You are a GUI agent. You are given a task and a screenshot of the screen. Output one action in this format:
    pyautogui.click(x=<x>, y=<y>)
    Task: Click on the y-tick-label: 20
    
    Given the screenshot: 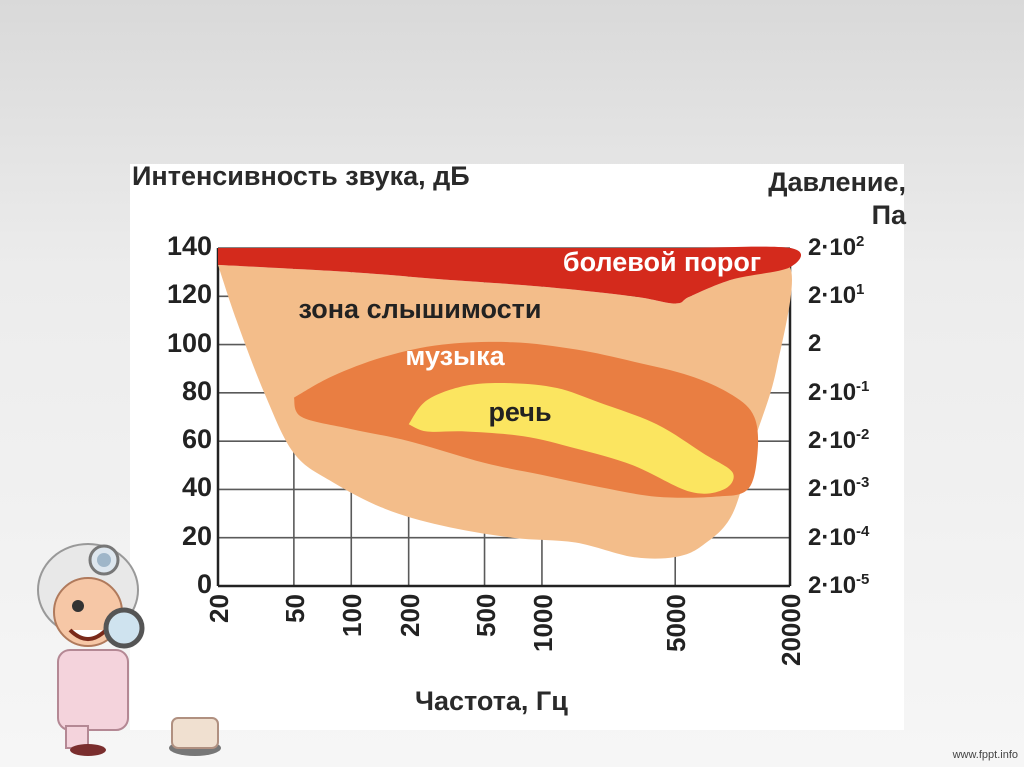 What is the action you would take?
    pyautogui.click(x=196, y=535)
    